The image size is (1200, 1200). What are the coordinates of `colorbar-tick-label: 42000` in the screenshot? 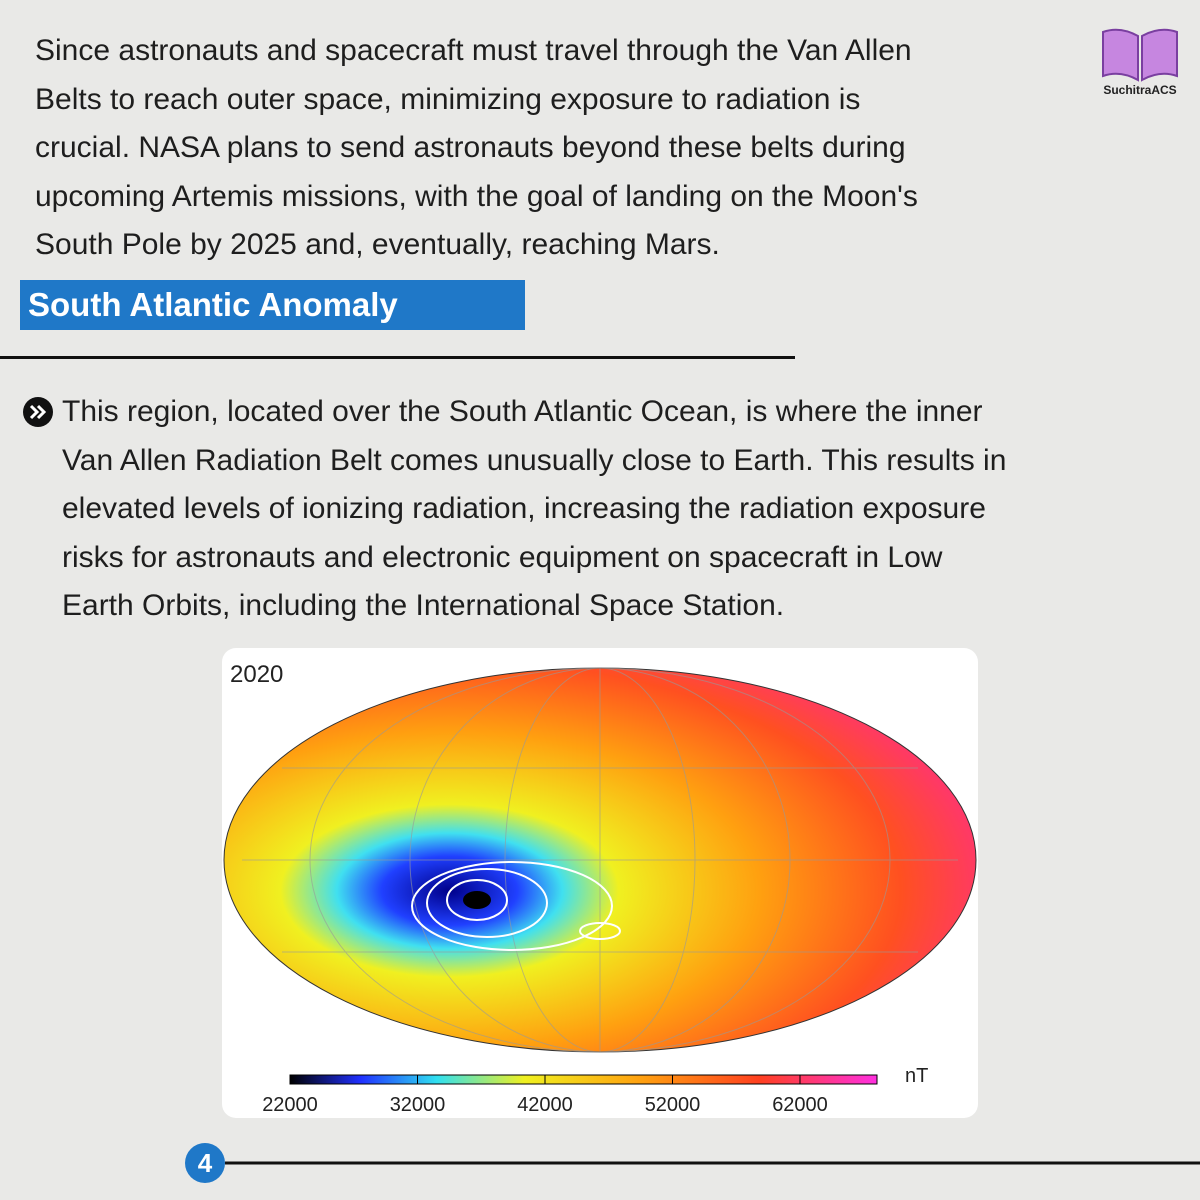 It's located at (545, 1105).